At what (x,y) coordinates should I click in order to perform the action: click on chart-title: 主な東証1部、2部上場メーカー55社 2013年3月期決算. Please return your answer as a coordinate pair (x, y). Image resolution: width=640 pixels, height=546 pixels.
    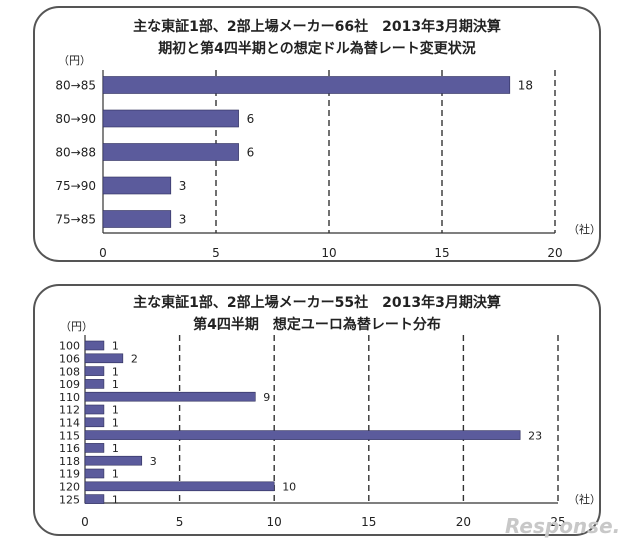
    Looking at the image, I should click on (317, 303).